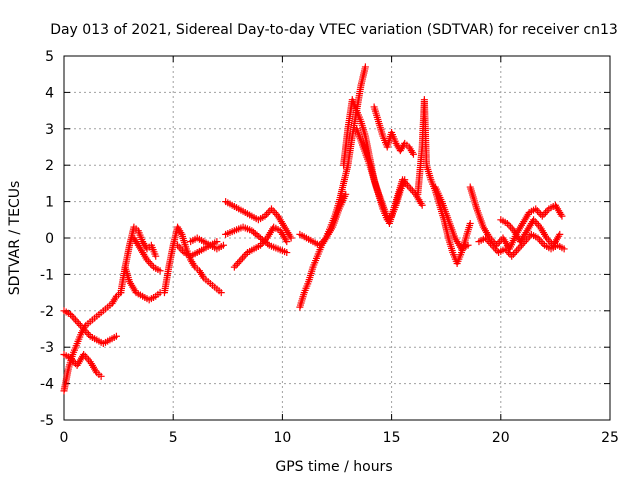 This screenshot has height=480, width=640. What do you see at coordinates (64, 438) in the screenshot?
I see `x-tick-label: 0` at bounding box center [64, 438].